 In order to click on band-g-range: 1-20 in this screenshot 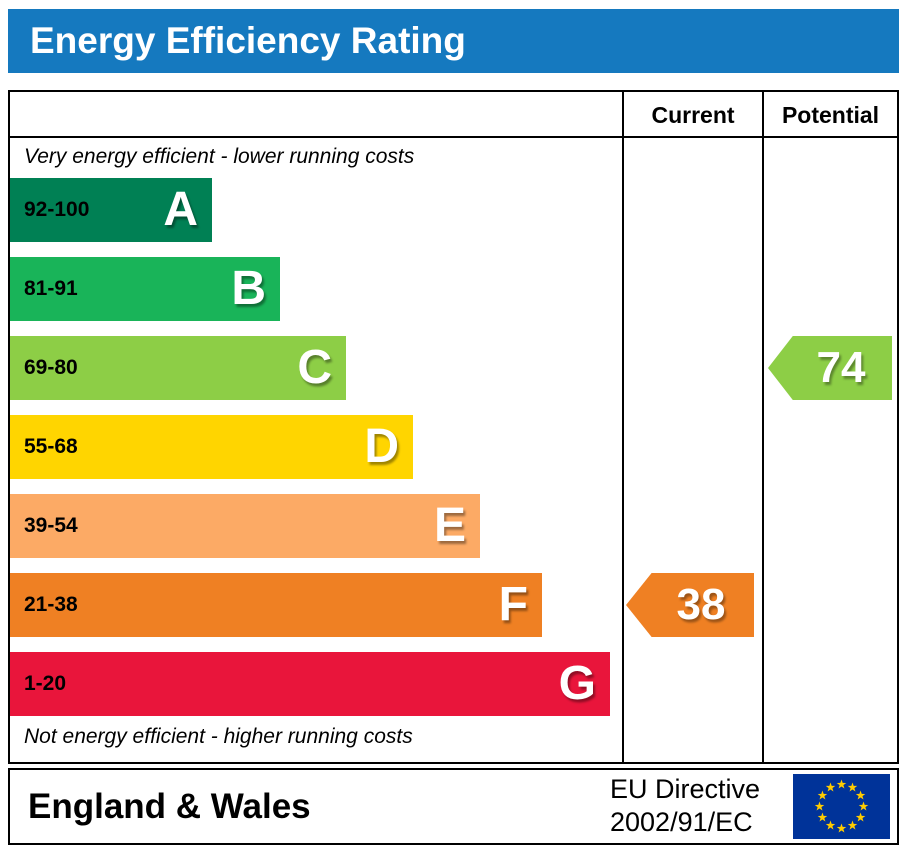, I will do `click(45, 683)`.